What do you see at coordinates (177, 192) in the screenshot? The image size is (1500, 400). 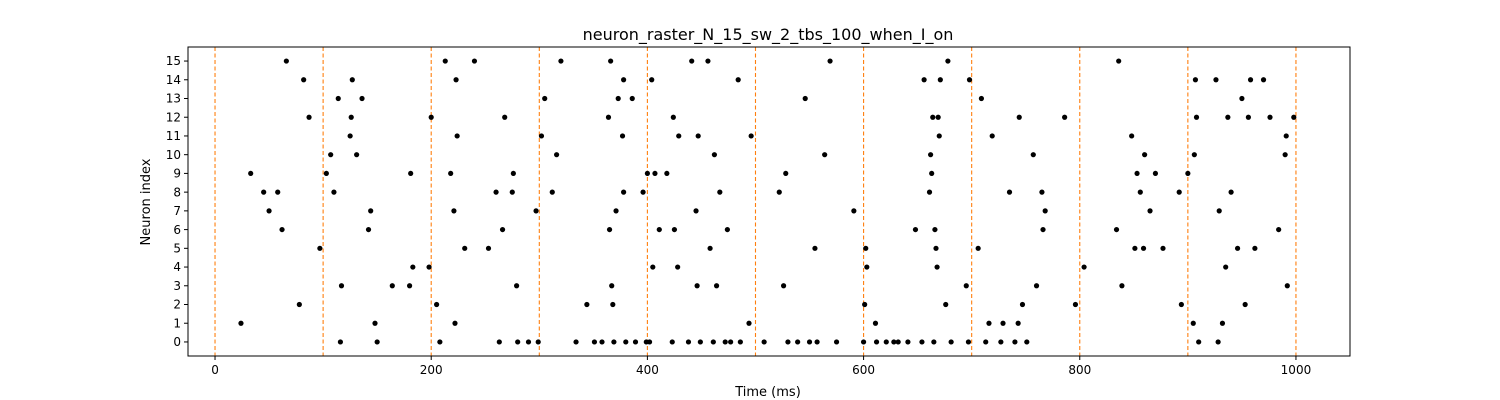 I see `y-tick-label: 8` at bounding box center [177, 192].